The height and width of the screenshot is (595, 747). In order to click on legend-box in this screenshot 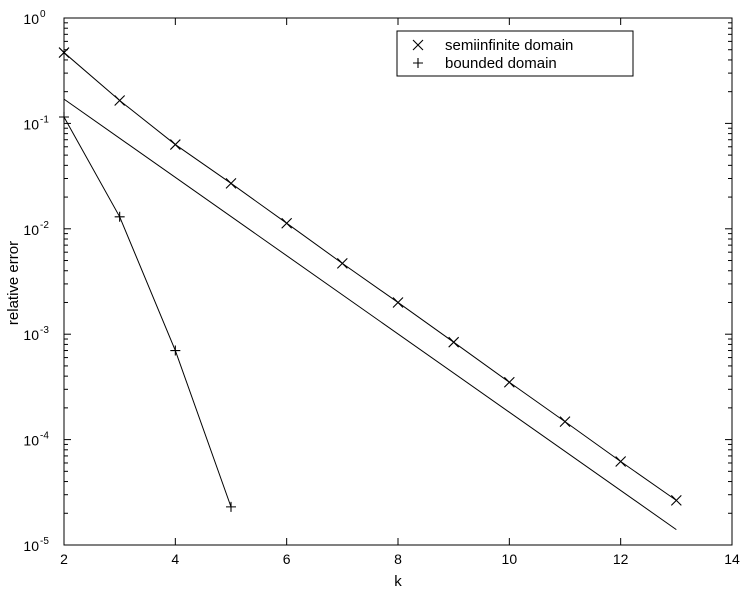, I will do `click(515, 53)`.